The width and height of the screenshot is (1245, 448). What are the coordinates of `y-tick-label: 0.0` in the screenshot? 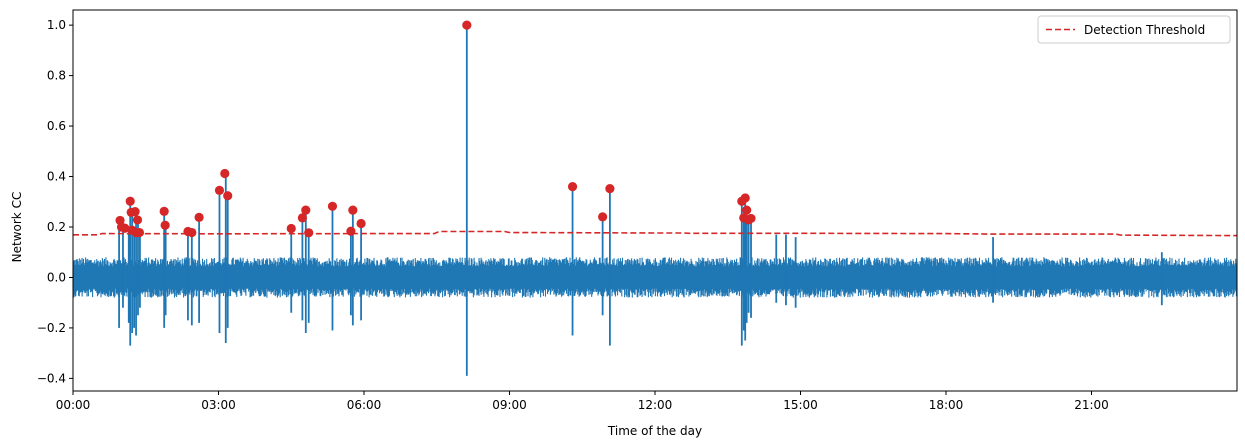 It's located at (56, 277).